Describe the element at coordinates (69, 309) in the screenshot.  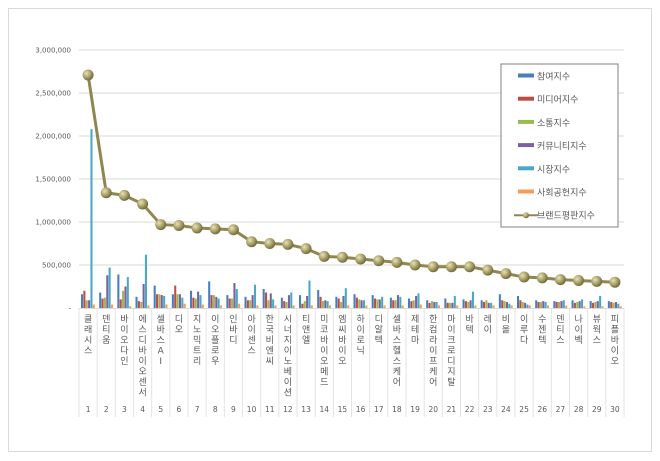
I see `y-tick-label: -` at that location.